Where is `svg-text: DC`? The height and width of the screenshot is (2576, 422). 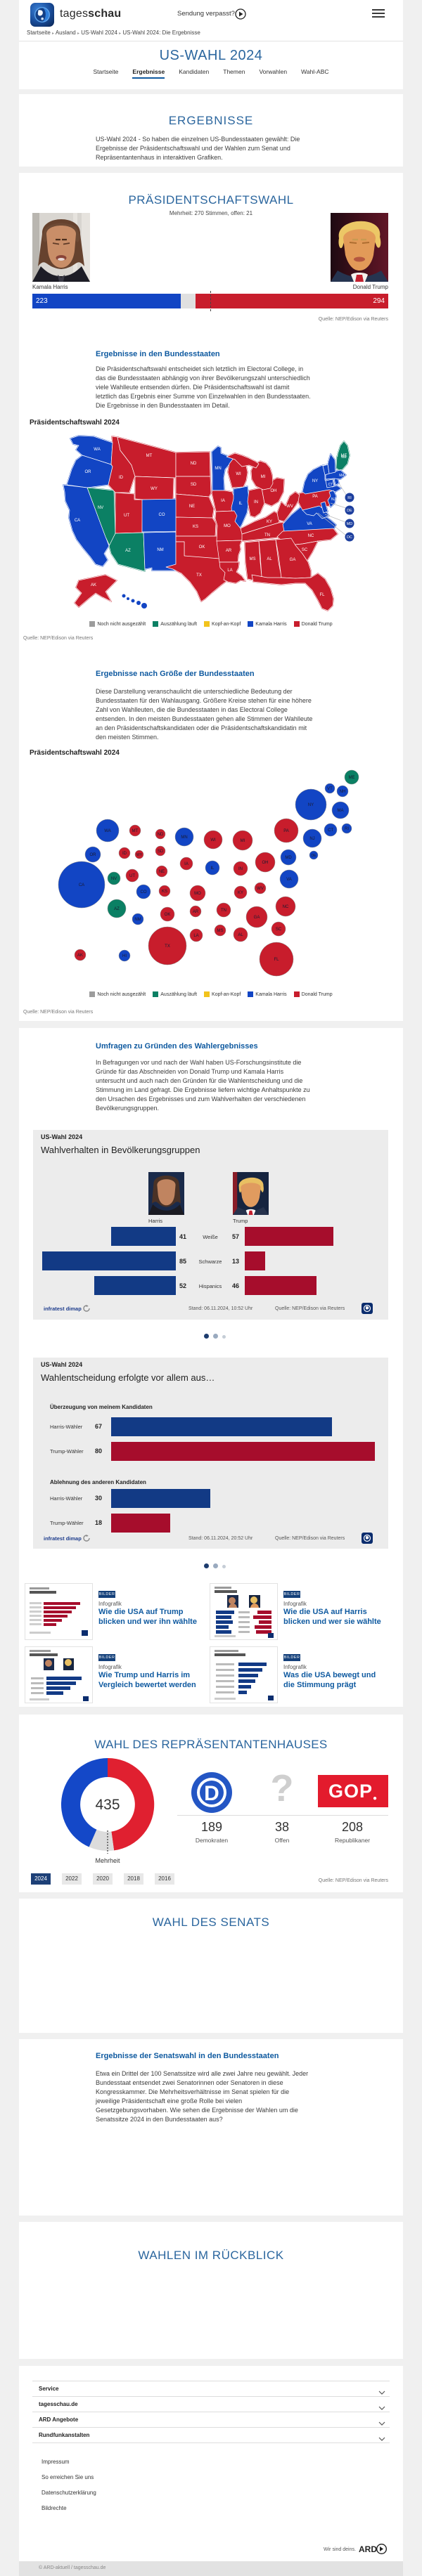 svg-text: DC is located at coordinates (350, 537).